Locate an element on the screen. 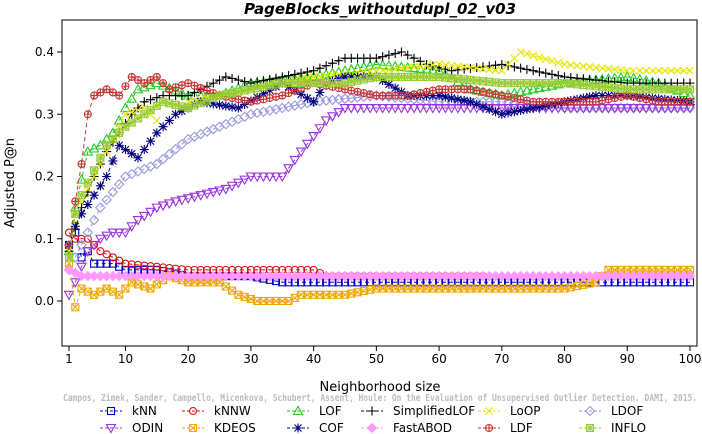 The width and height of the screenshot is (702, 434). legend-label: LoOP is located at coordinates (525, 411).